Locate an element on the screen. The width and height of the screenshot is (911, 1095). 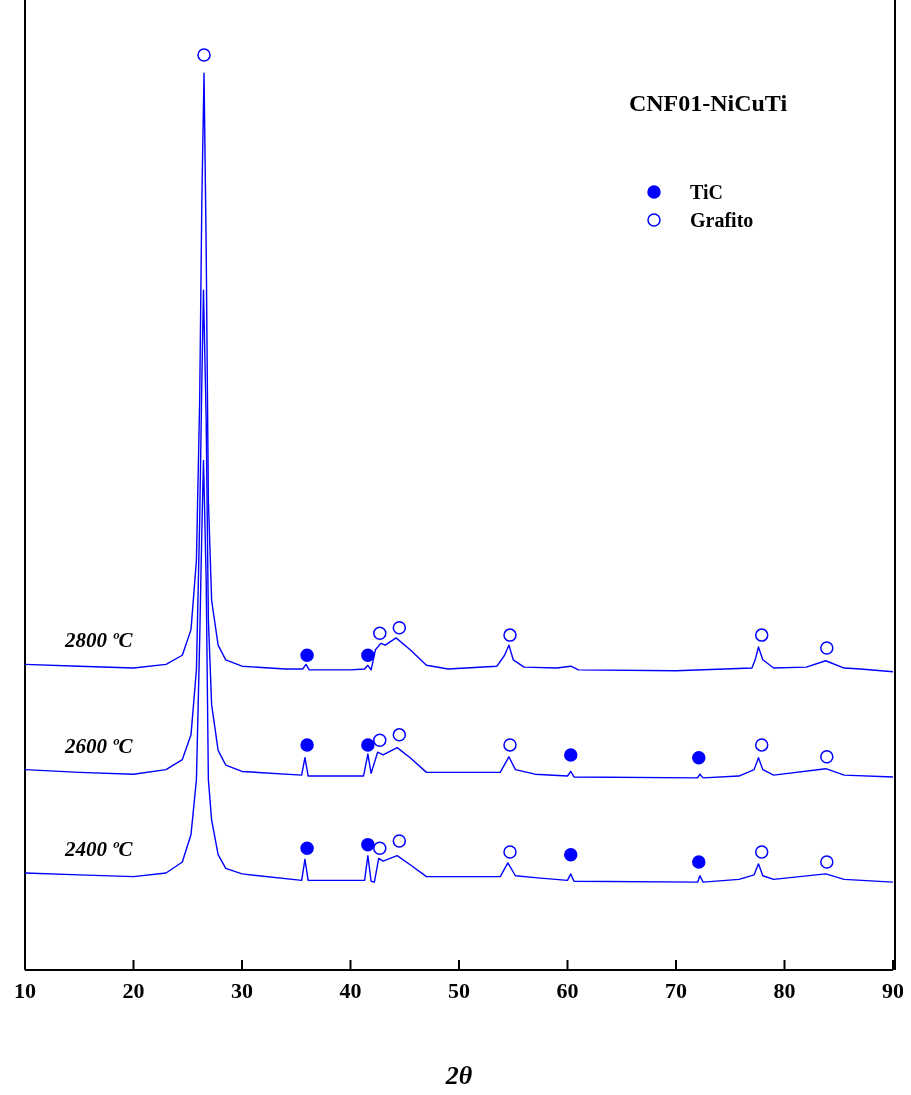
x-tick-label: 50 is located at coordinates (459, 990).